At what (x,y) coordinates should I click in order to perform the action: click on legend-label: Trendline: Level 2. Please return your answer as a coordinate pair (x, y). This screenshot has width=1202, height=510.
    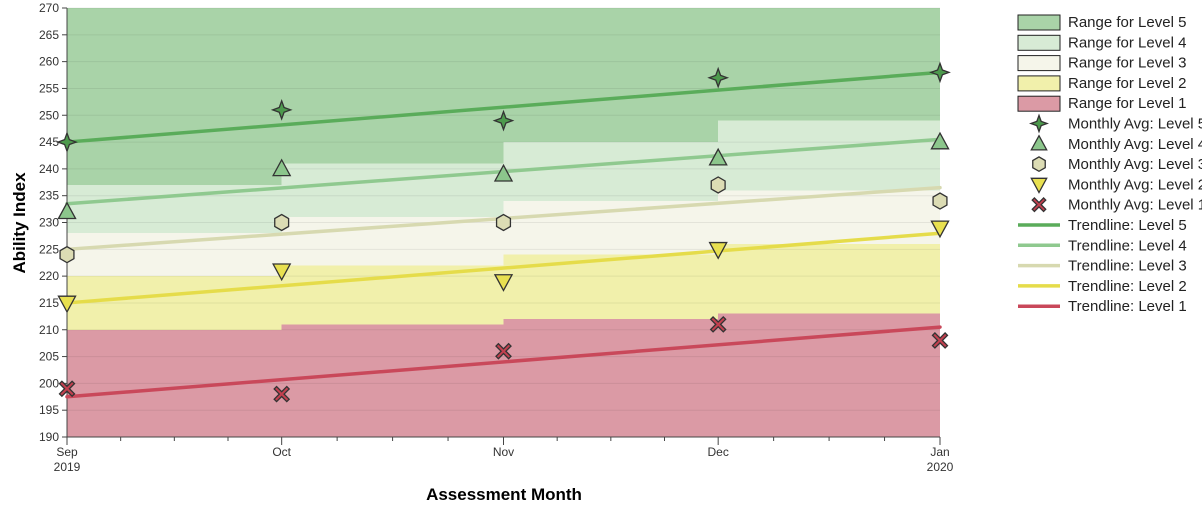
    Looking at the image, I should click on (1127, 286).